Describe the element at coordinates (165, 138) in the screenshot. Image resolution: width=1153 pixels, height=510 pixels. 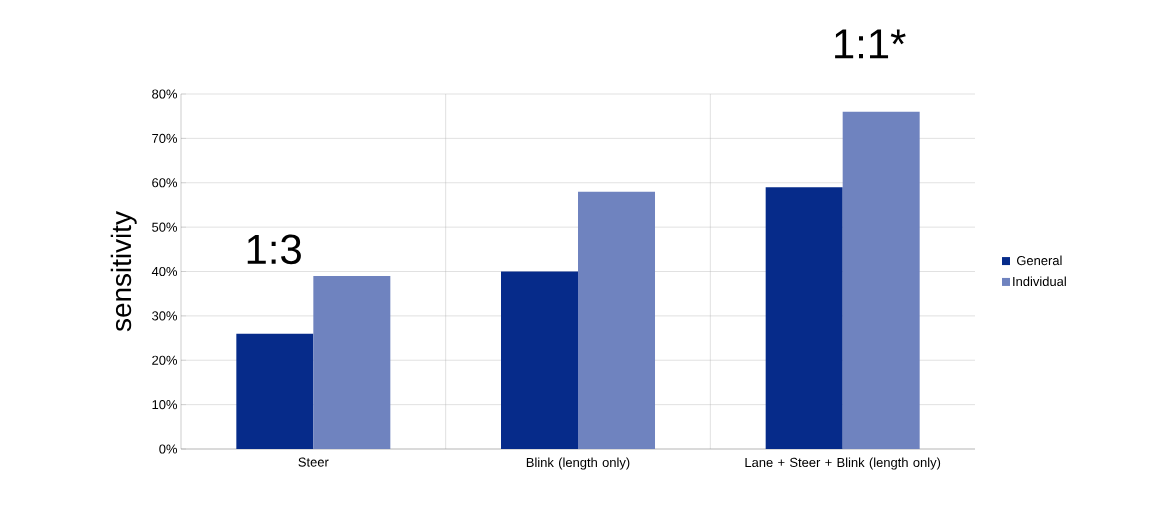
I see `y-tick-label: 70%` at that location.